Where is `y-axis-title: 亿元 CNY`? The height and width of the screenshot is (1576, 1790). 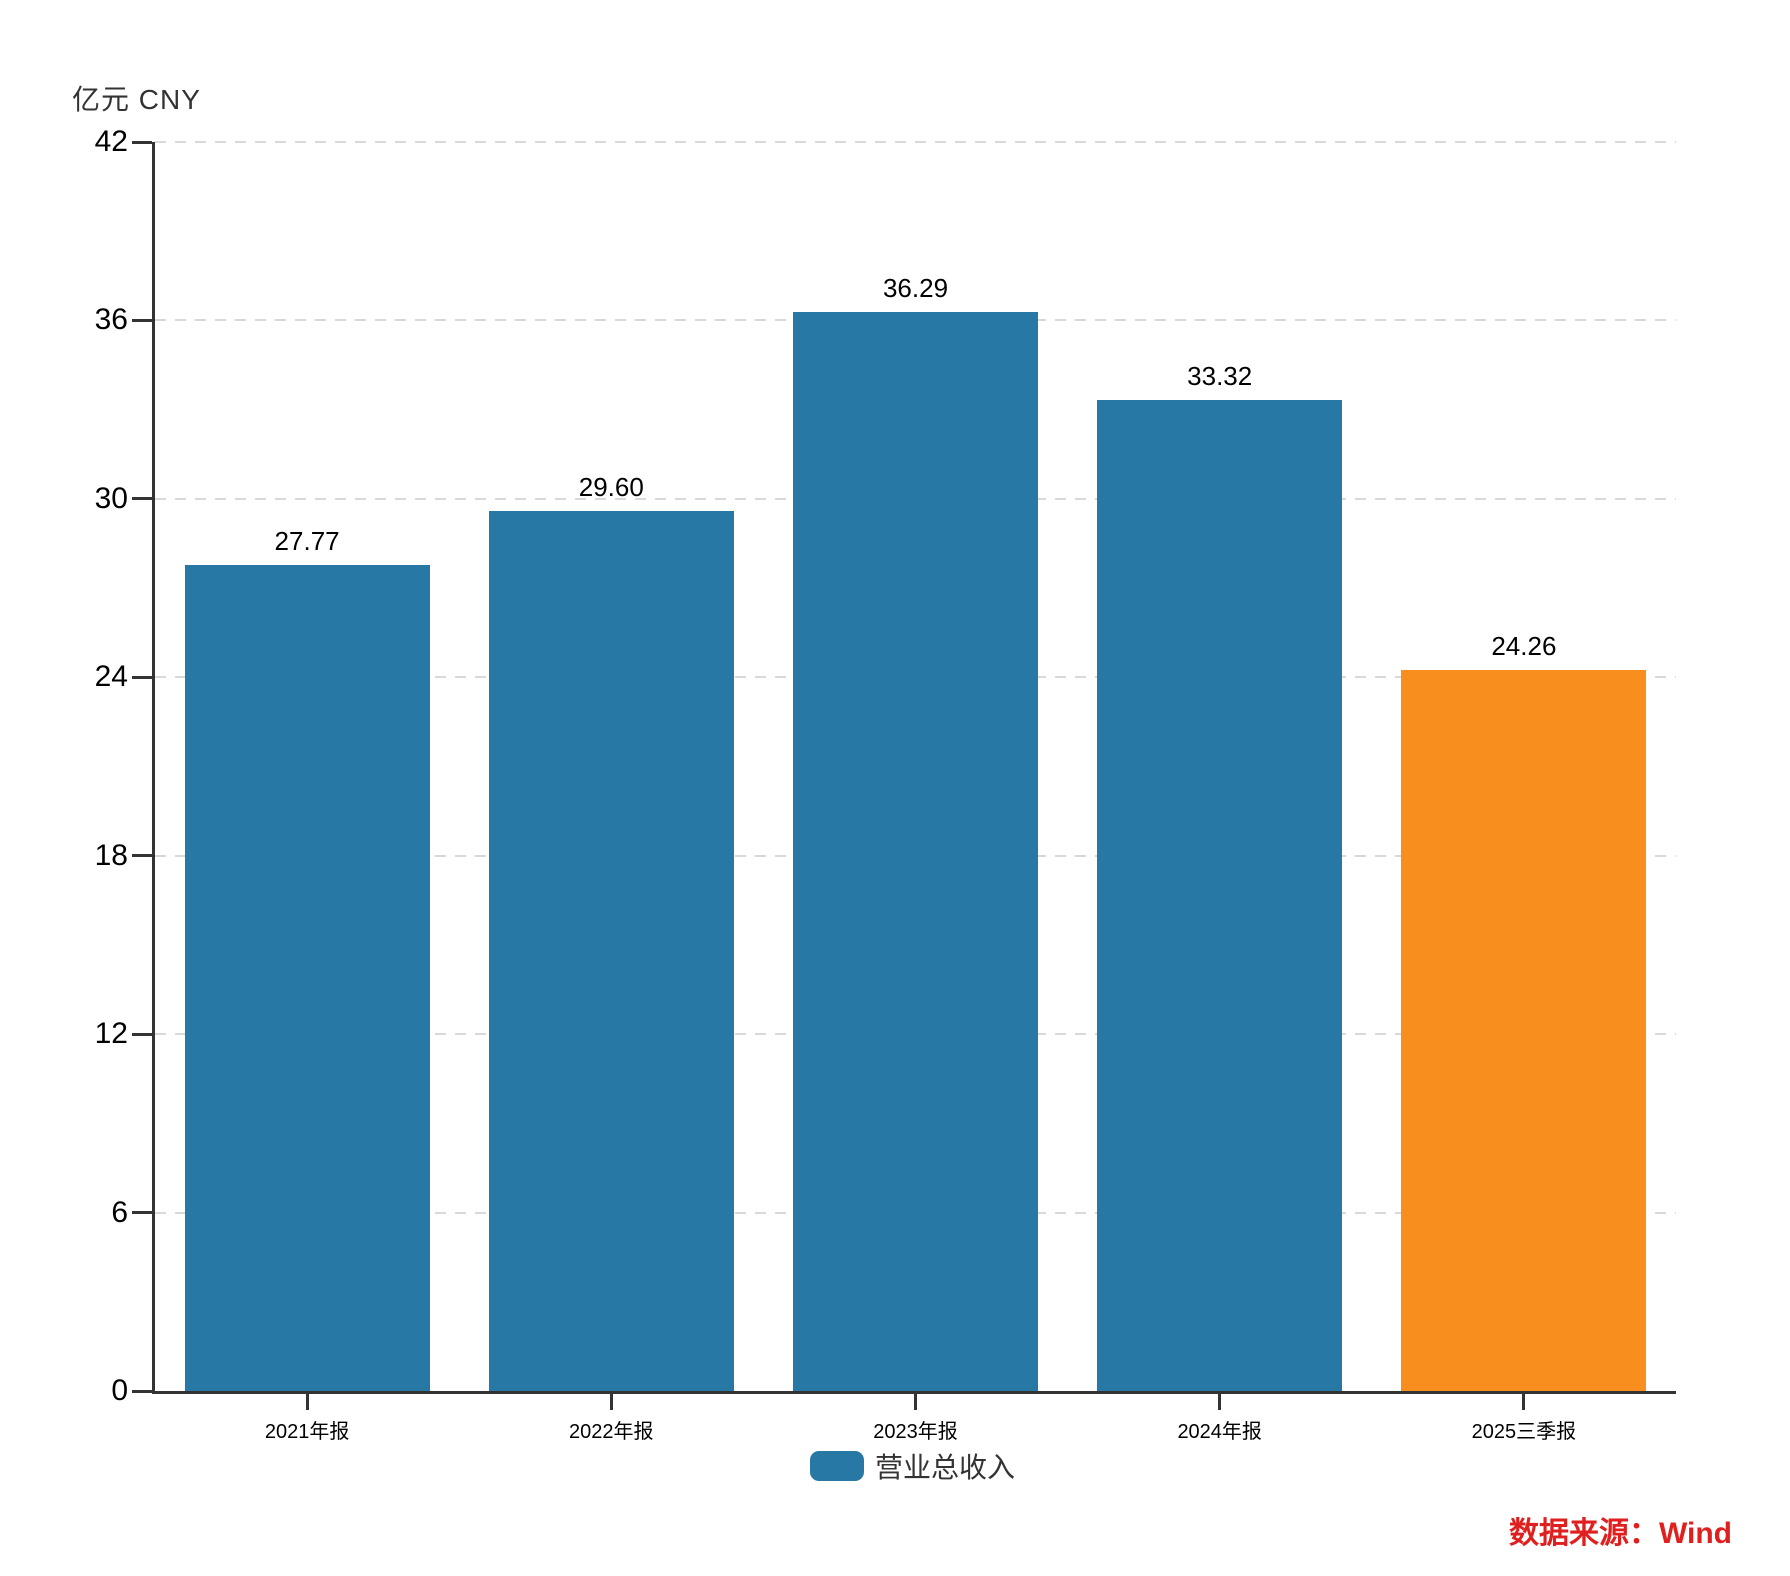 y-axis-title: 亿元 CNY is located at coordinates (136, 99).